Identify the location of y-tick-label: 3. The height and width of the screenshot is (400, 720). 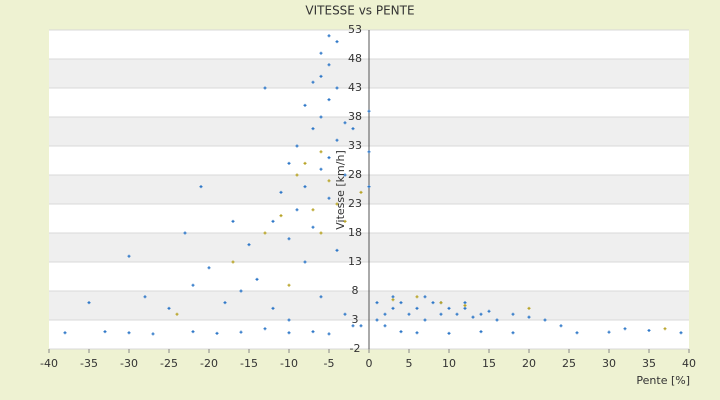
(355, 319).